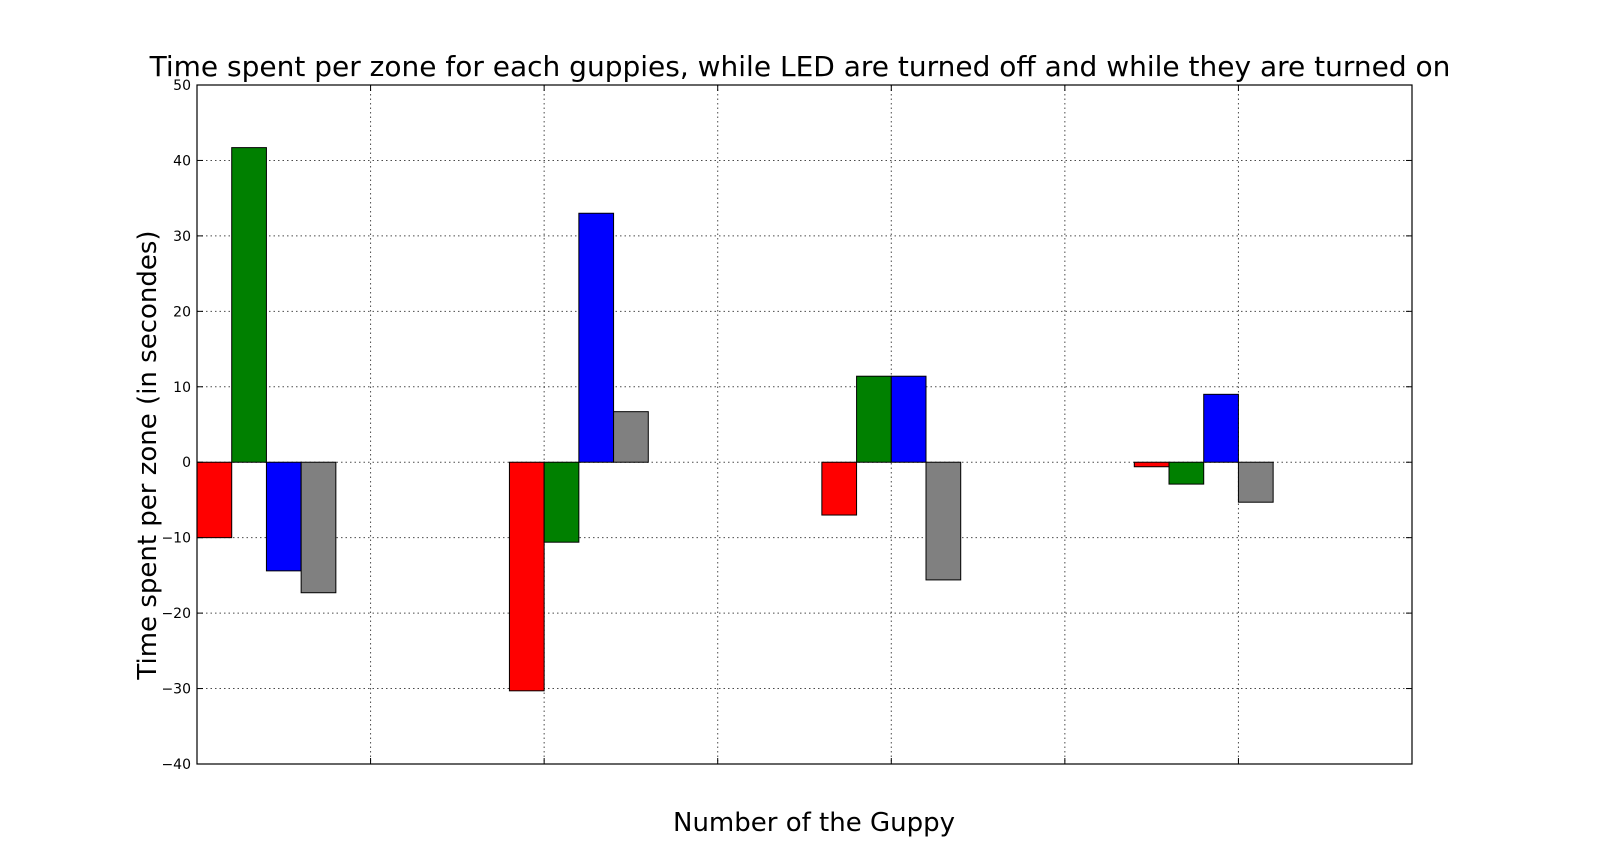 The image size is (1600, 866). Describe the element at coordinates (176, 539) in the screenshot. I see `y-tick-label: −10` at that location.